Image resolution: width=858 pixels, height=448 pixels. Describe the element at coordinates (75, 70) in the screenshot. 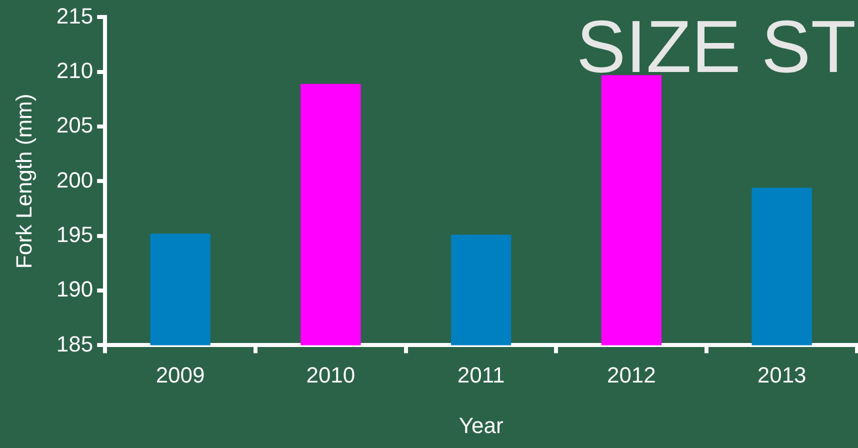

I see `y-tick-label: 210` at that location.